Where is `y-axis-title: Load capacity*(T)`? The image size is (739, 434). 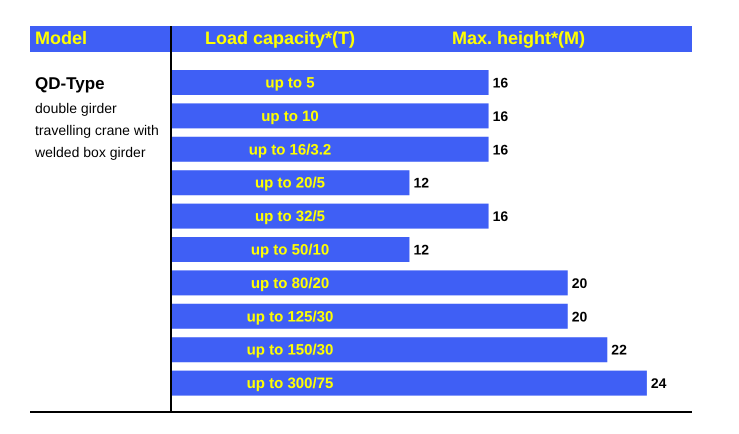
y-axis-title: Load capacity*(T) is located at coordinates (280, 38).